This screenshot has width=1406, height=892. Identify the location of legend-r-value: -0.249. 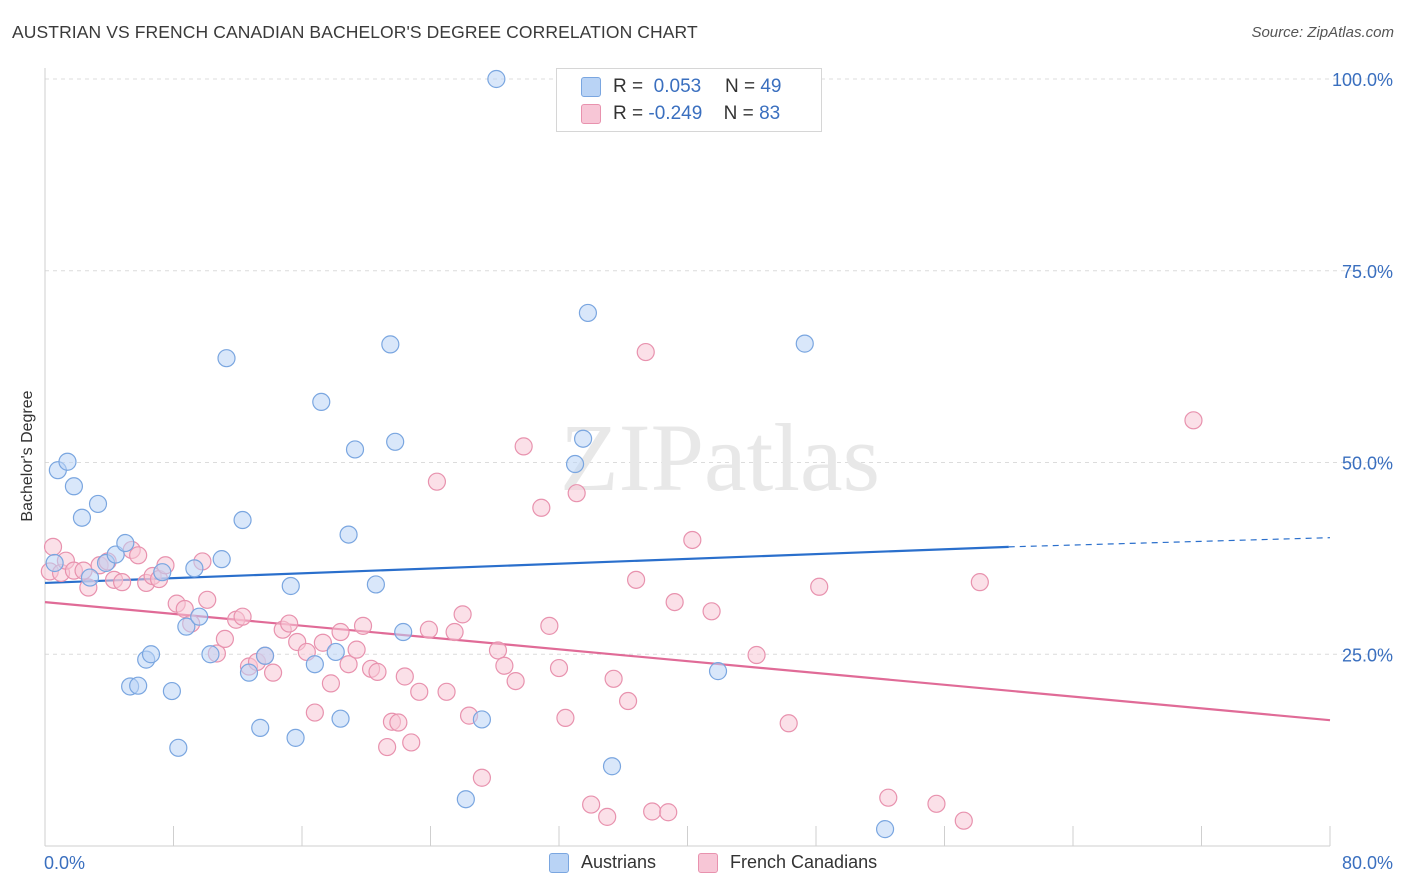
(675, 113).